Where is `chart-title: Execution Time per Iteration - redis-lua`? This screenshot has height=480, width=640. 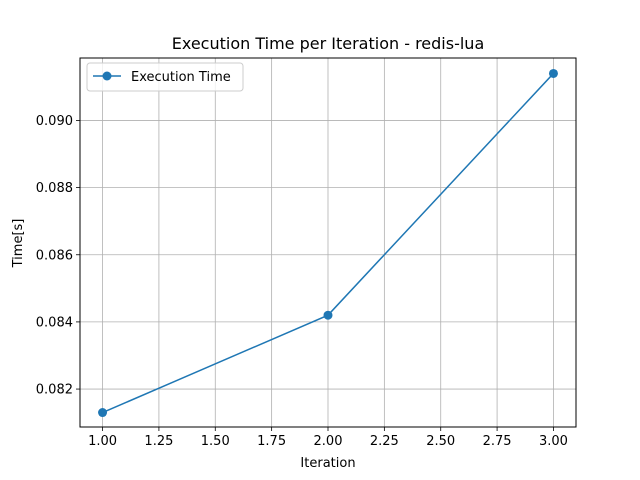
chart-title: Execution Time per Iteration - redis-lua is located at coordinates (328, 43).